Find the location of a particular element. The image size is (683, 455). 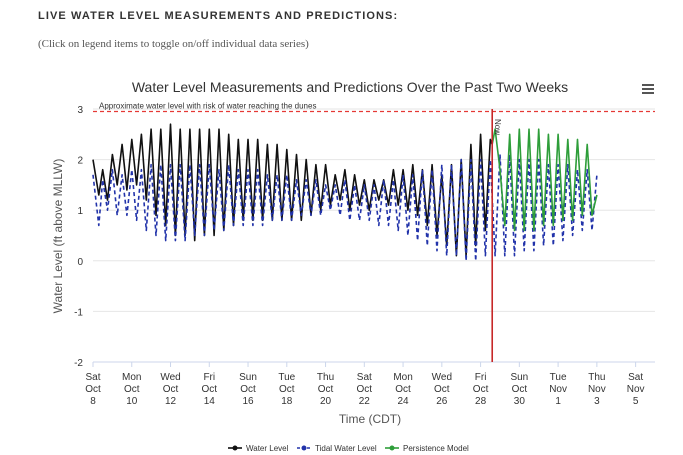

x-tick-label: Sun Oct 30 is located at coordinates (519, 389).